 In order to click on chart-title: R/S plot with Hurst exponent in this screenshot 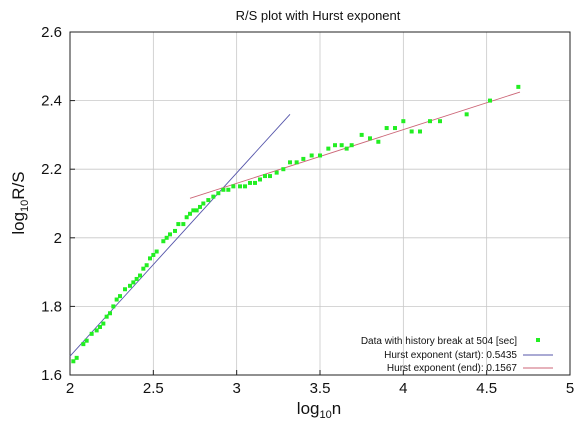, I will do `click(318, 15)`.